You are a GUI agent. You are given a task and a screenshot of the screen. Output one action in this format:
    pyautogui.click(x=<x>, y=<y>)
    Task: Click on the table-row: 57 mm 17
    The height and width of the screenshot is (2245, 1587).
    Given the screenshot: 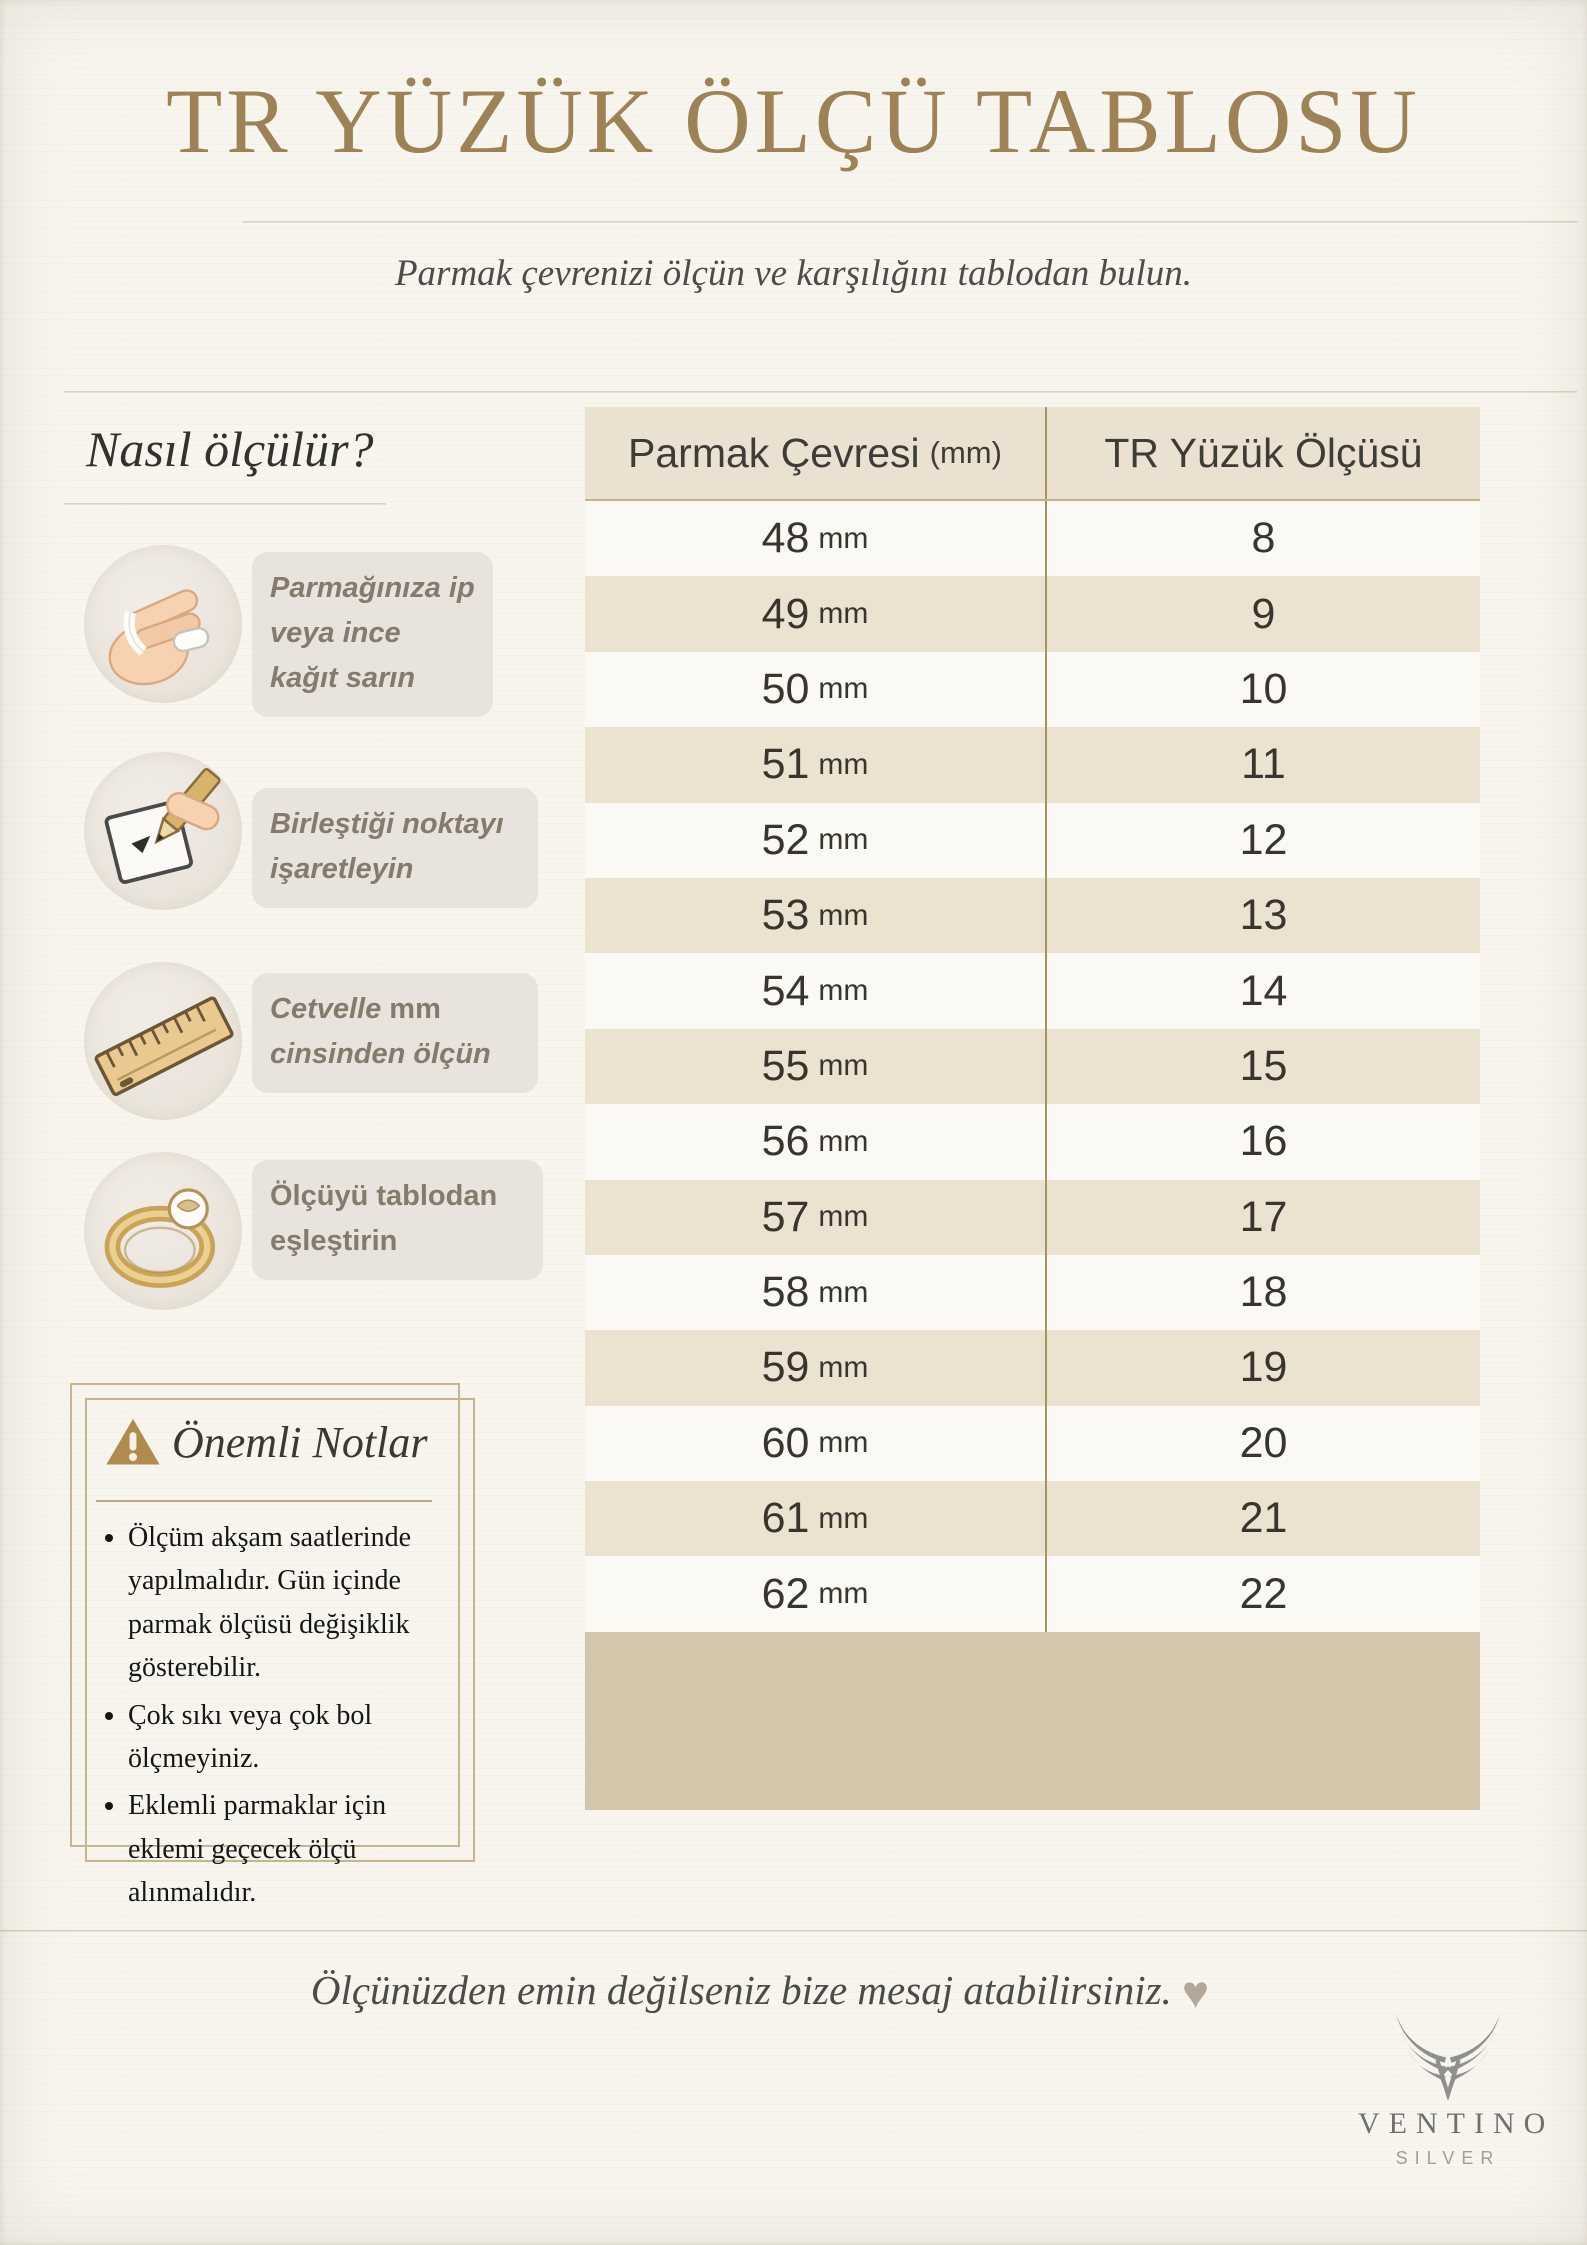 What is the action you would take?
    pyautogui.click(x=1032, y=1217)
    